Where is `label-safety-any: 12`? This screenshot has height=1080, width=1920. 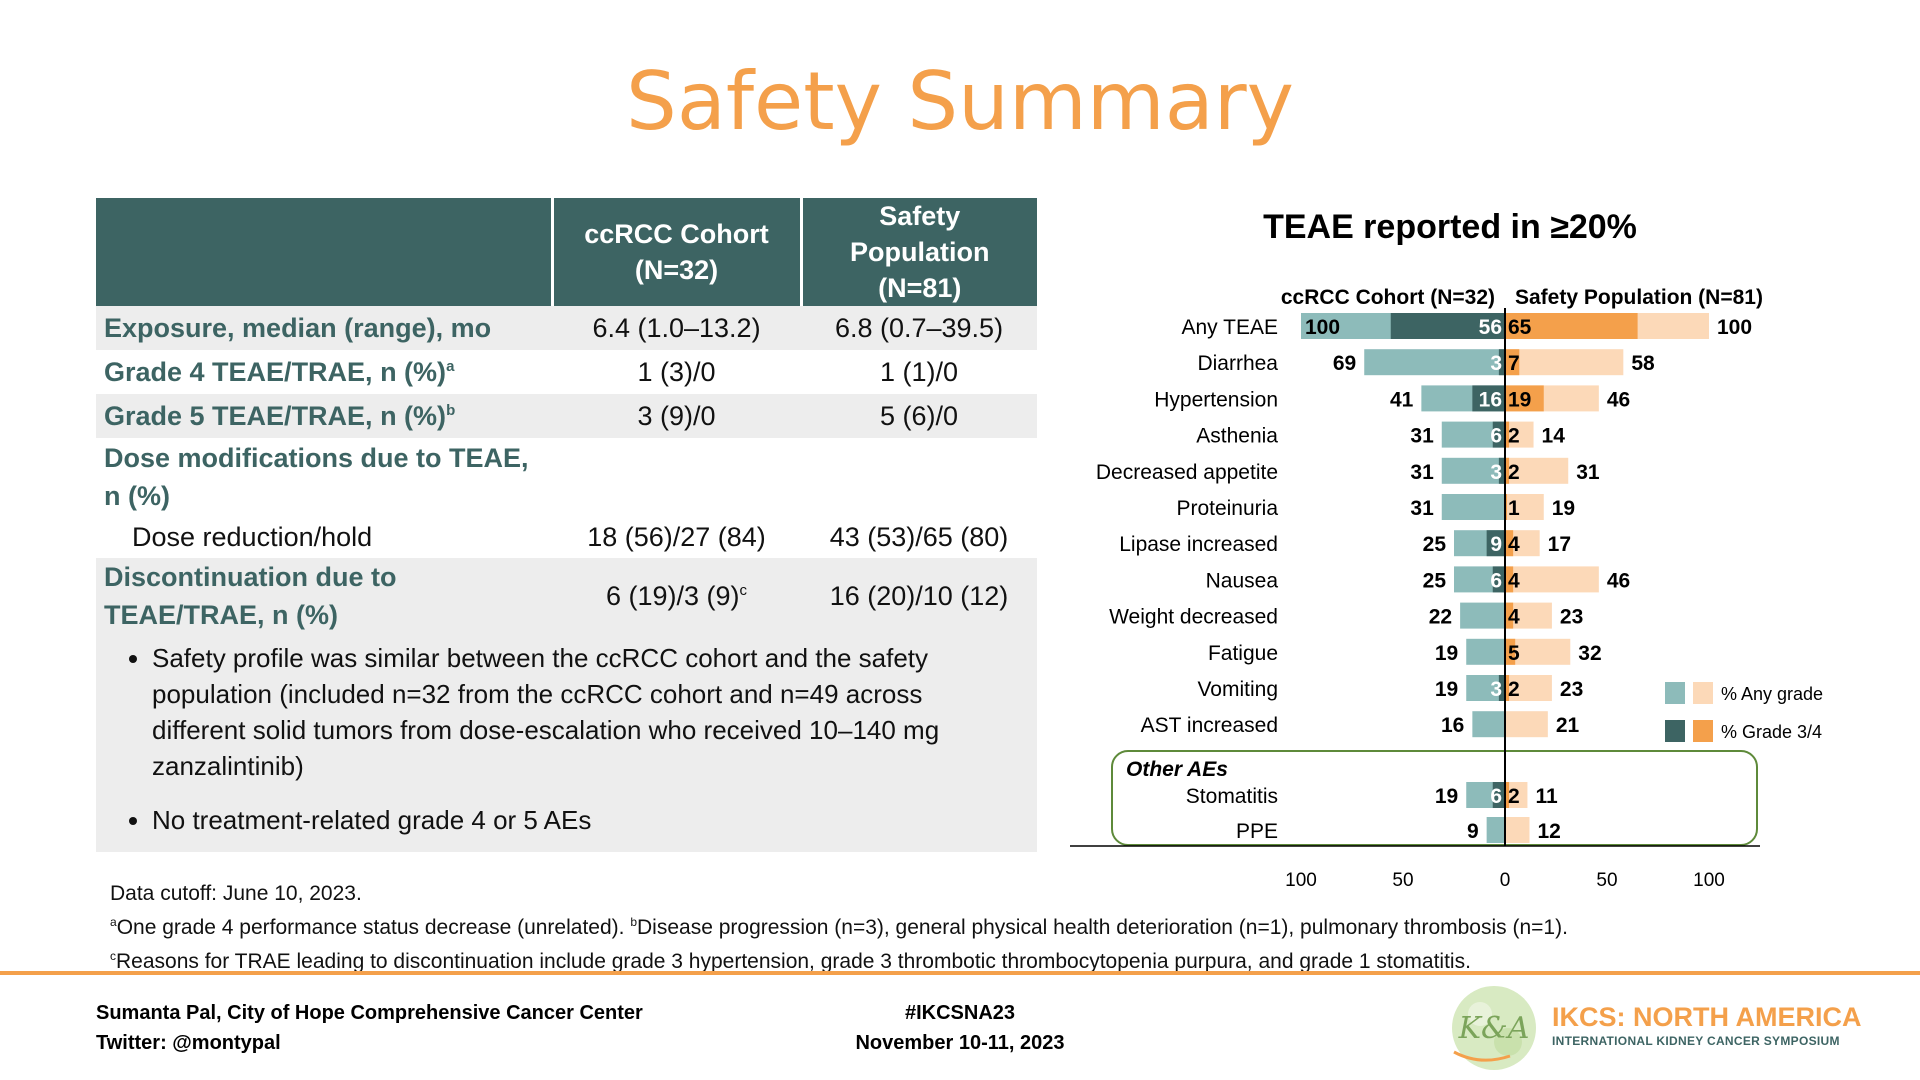 label-safety-any: 12 is located at coordinates (1548, 831).